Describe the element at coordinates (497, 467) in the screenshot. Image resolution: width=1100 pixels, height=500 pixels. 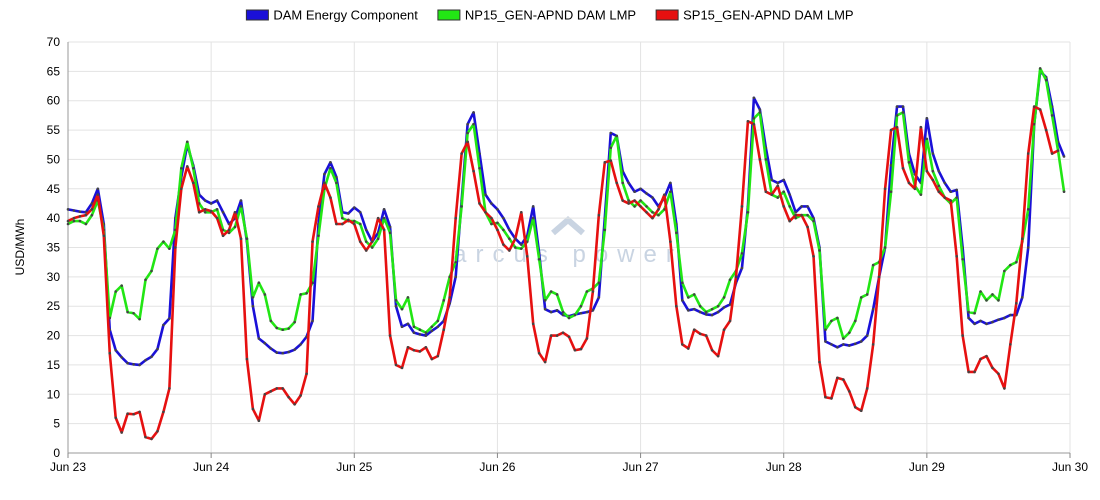
I see `x-tick-label: Jun 26` at that location.